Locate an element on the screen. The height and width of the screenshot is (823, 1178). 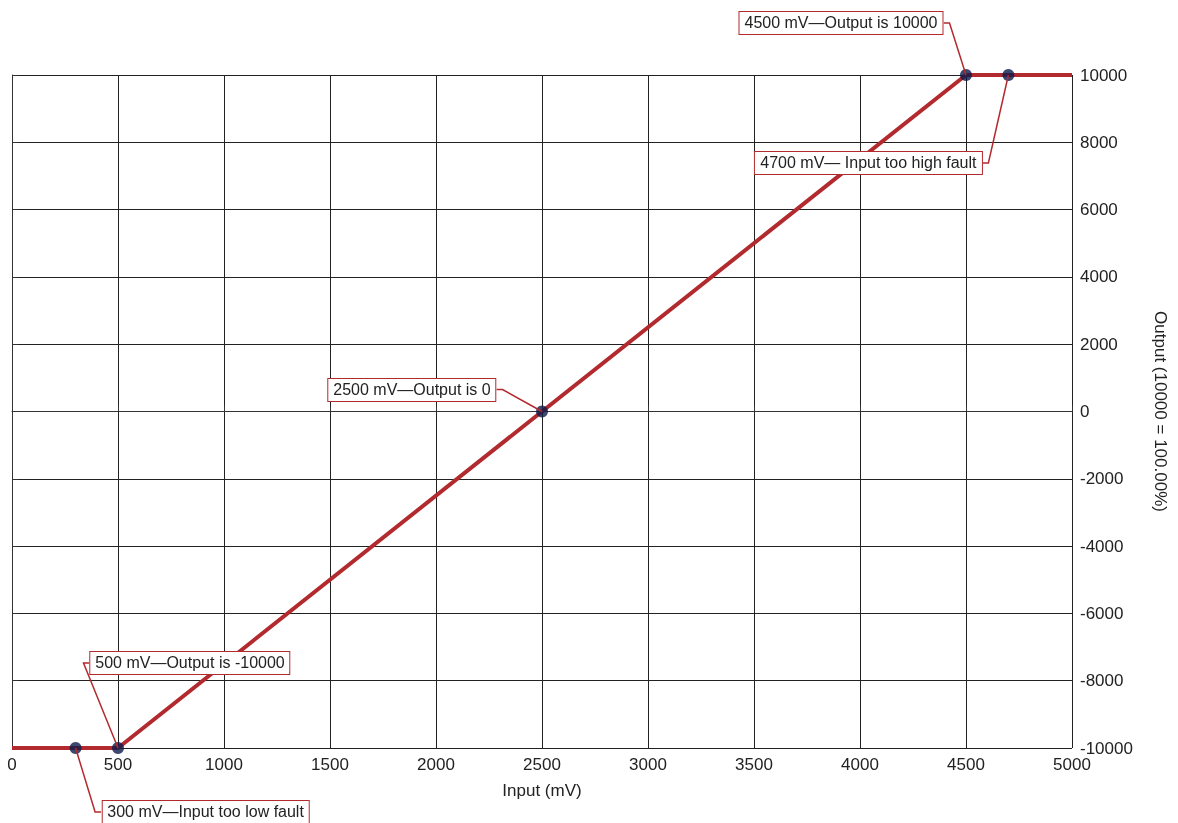
x-tick-label: 500 is located at coordinates (118, 764).